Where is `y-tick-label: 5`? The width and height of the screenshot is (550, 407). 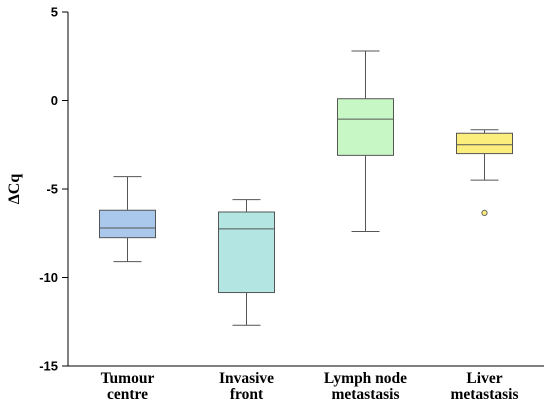 y-tick-label: 5 is located at coordinates (54, 12).